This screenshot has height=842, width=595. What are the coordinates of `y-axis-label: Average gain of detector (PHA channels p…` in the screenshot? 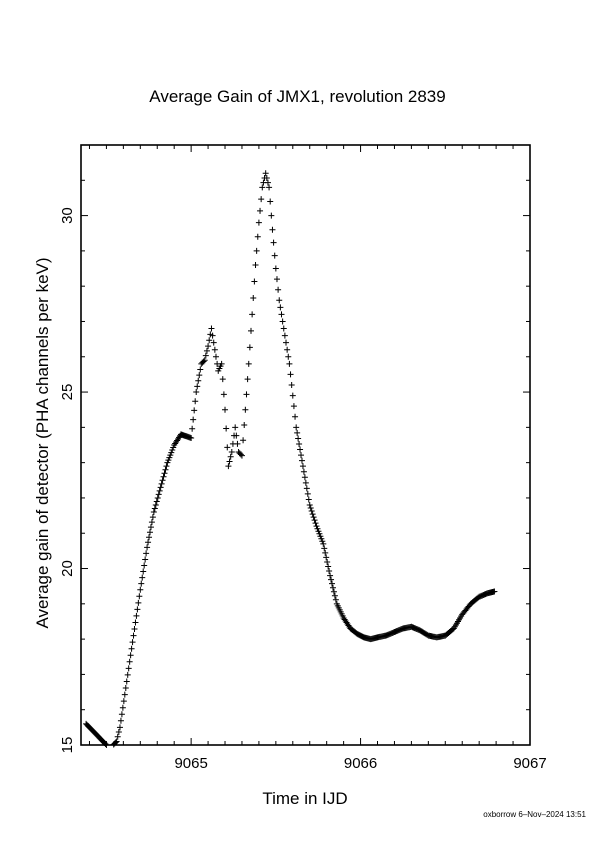 It's located at (42, 443).